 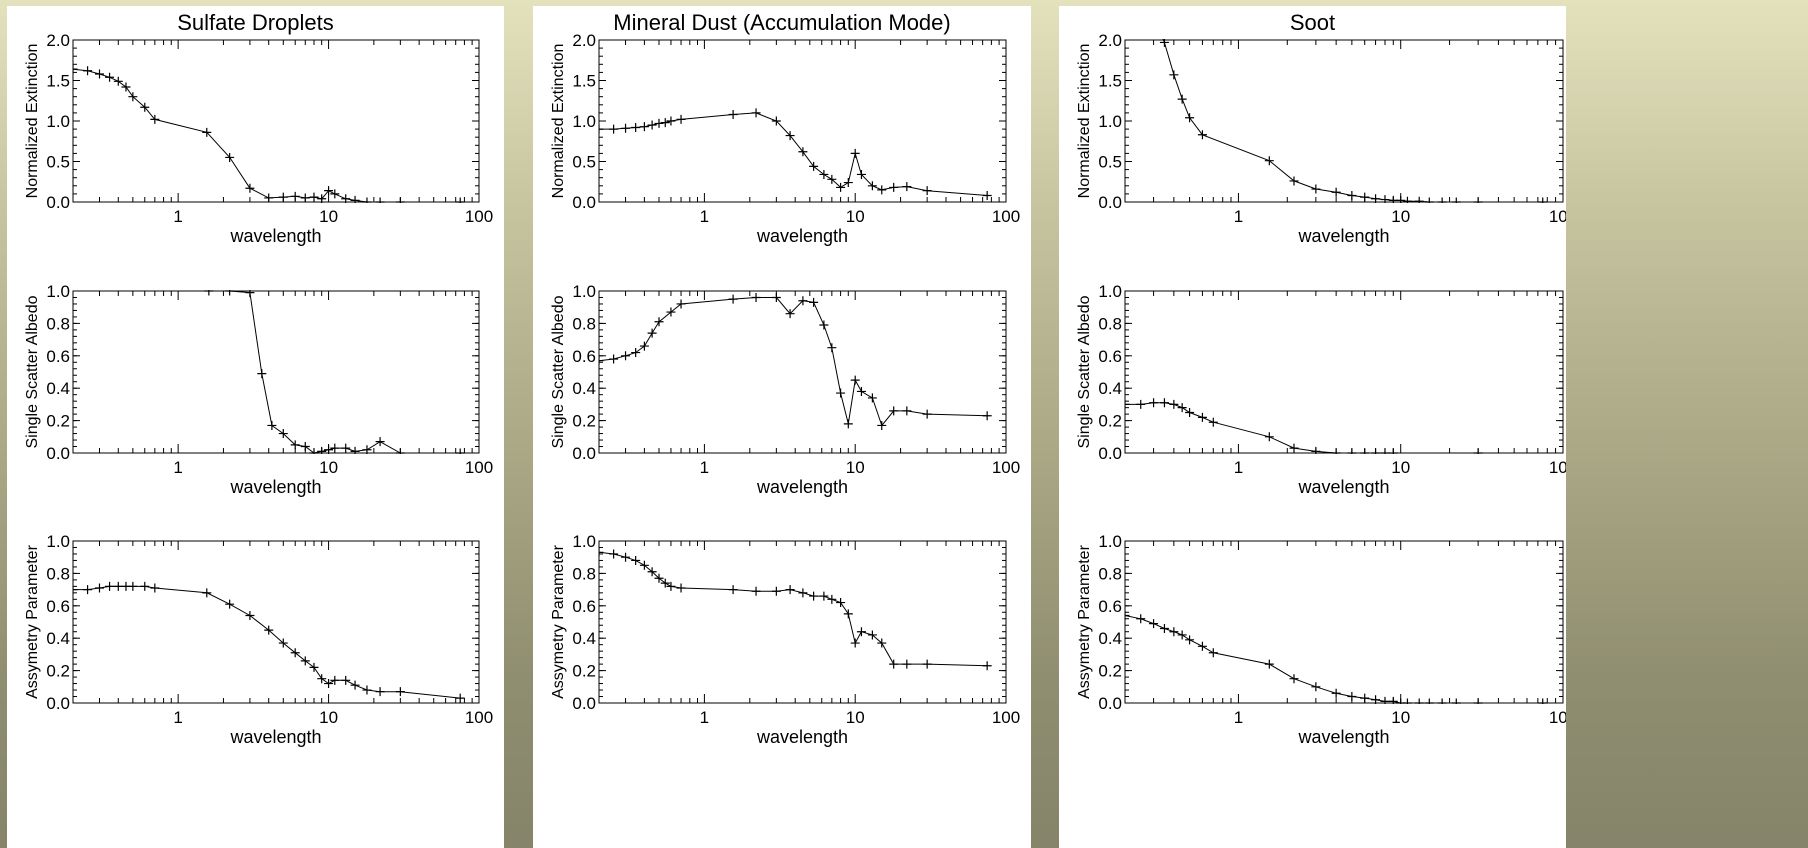 What do you see at coordinates (795, 154) in the screenshot?
I see `series` at bounding box center [795, 154].